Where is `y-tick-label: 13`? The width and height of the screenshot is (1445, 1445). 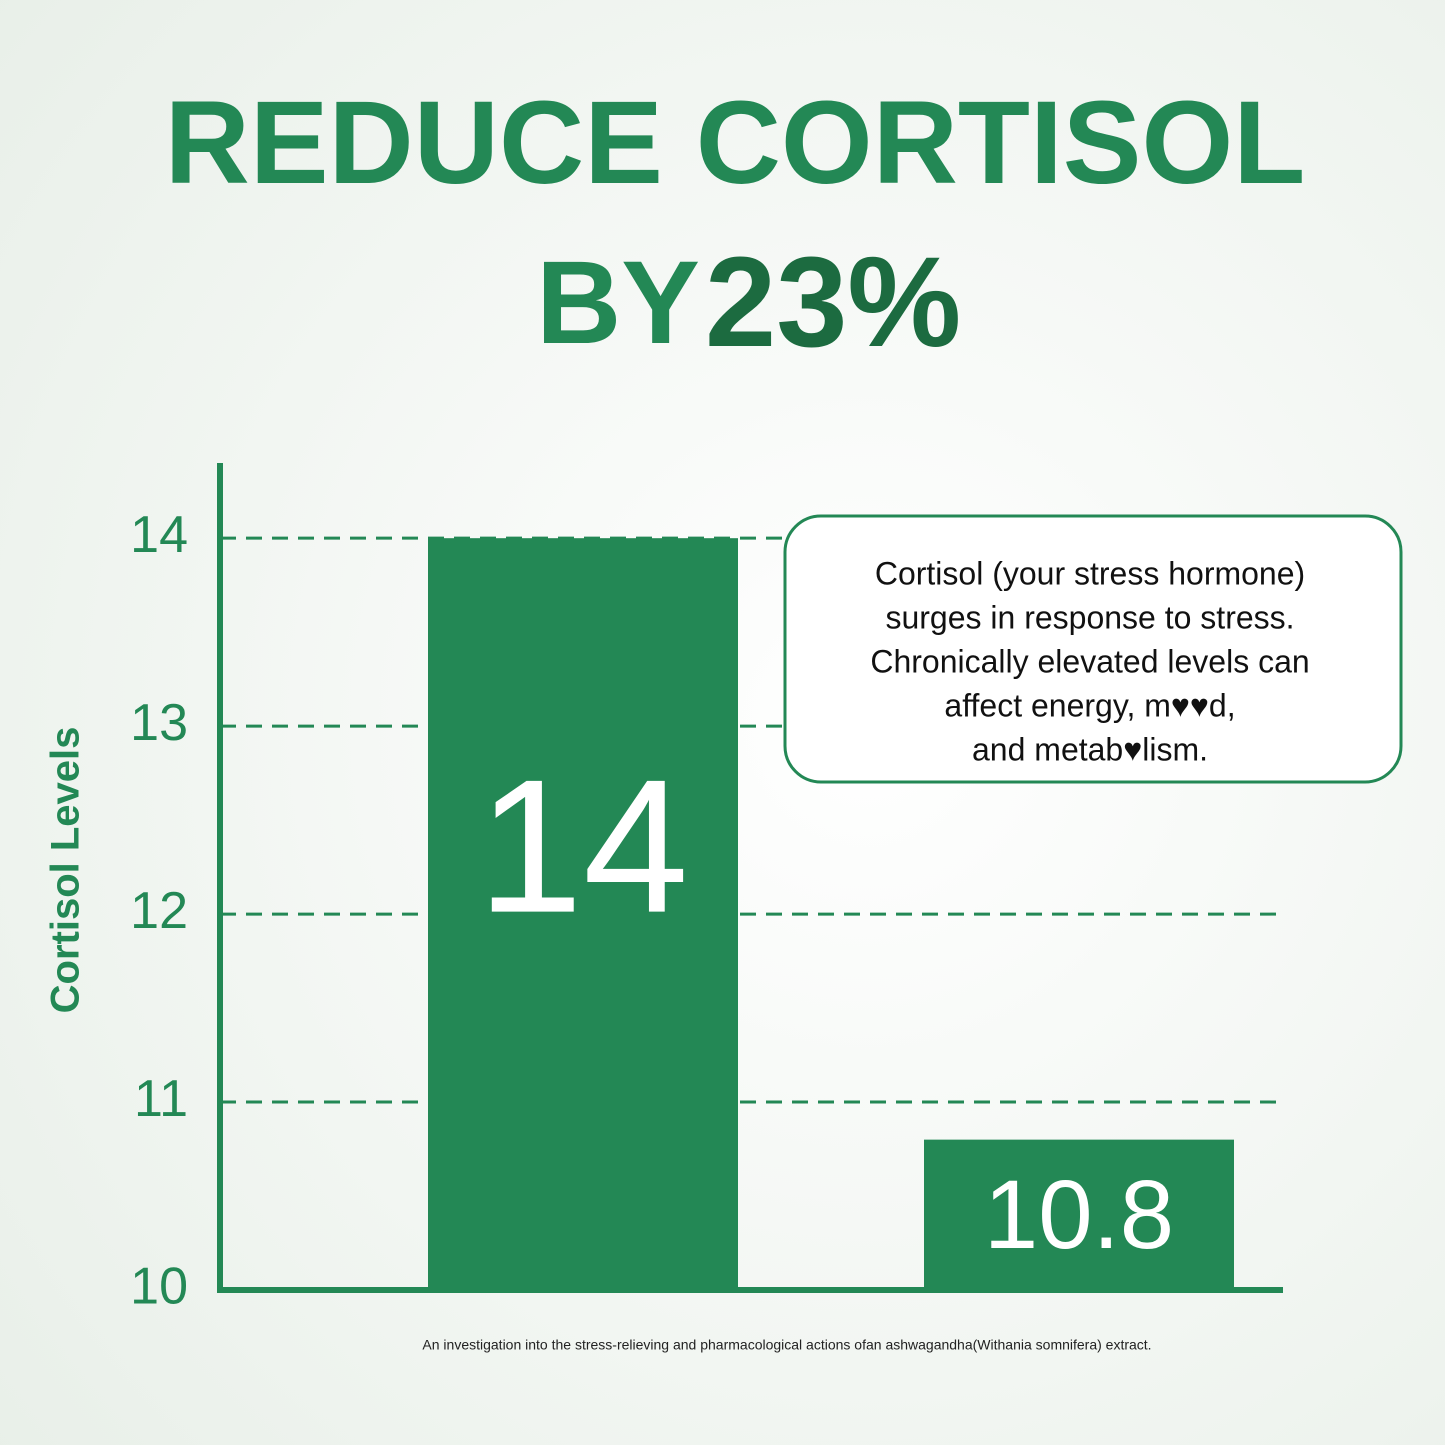
y-tick-label: 13 is located at coordinates (159, 723).